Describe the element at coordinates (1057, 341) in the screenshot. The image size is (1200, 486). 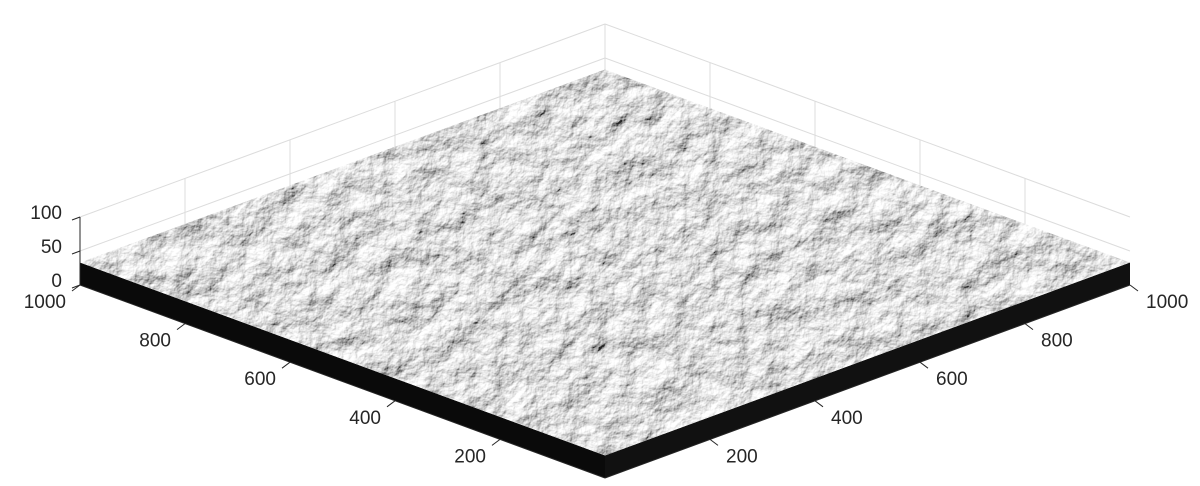
I see `y-tick-label: 800` at that location.